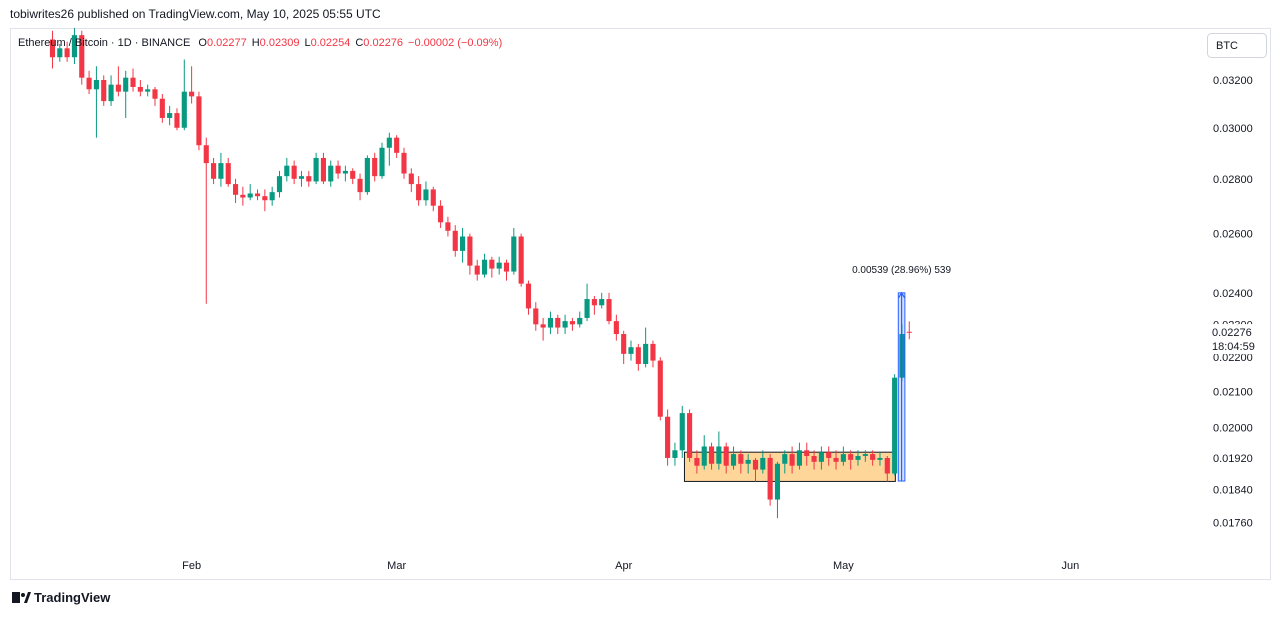  I want to click on symbol-title: Ethereum / Bitcoin · 1D · BINANCE, so click(104, 43).